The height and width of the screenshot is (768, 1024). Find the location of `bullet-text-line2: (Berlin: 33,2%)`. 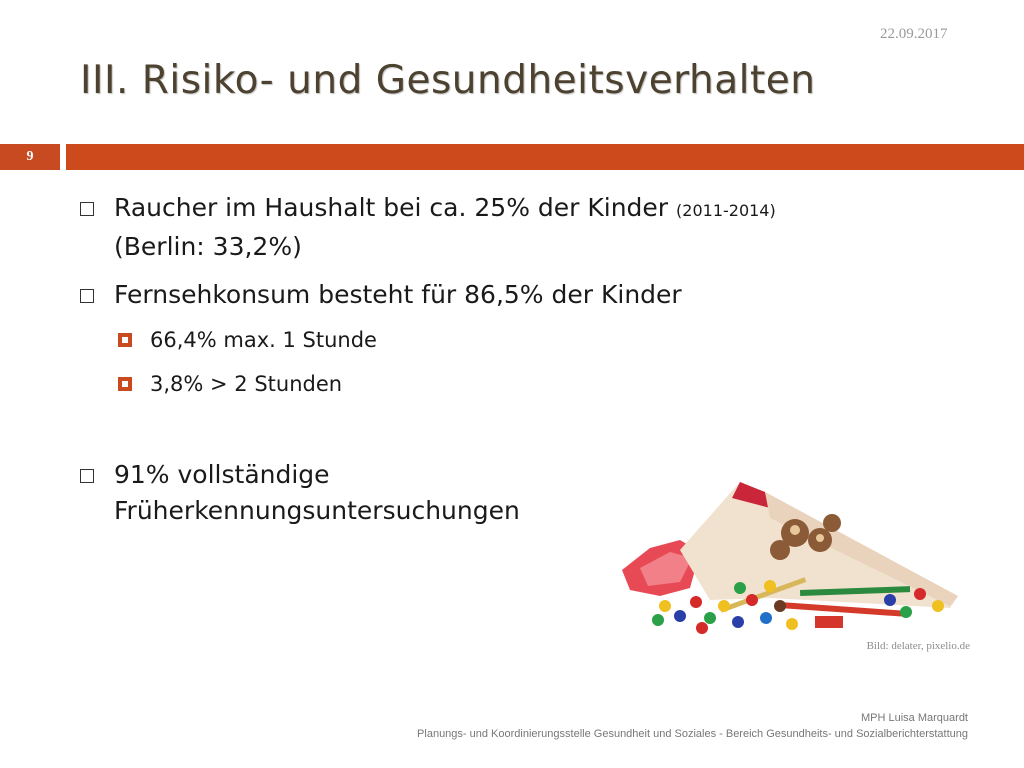

bullet-text-line2: (Berlin: 33,2%) is located at coordinates (208, 246).